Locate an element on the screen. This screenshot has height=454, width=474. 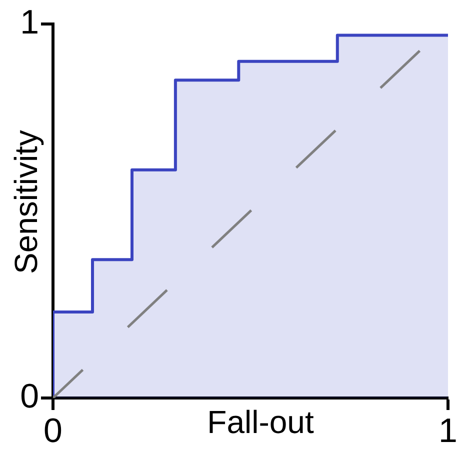
y-axis-title: Sensitivity is located at coordinates (26, 202).